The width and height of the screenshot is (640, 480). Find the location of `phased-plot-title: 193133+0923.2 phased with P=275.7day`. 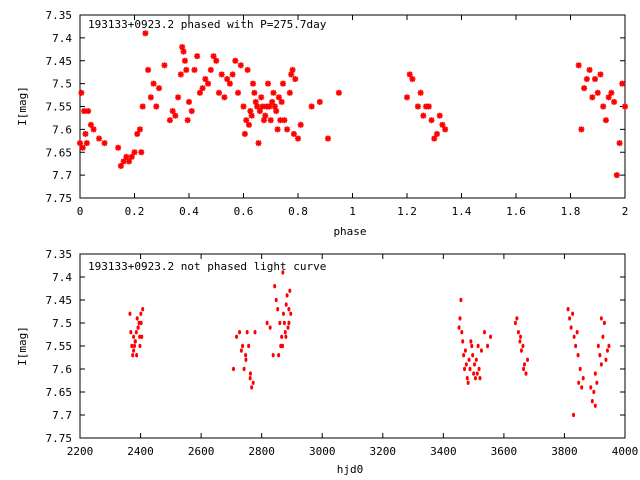

phased-plot-title: 193133+0923.2 phased with P=275.7day is located at coordinates (207, 24).